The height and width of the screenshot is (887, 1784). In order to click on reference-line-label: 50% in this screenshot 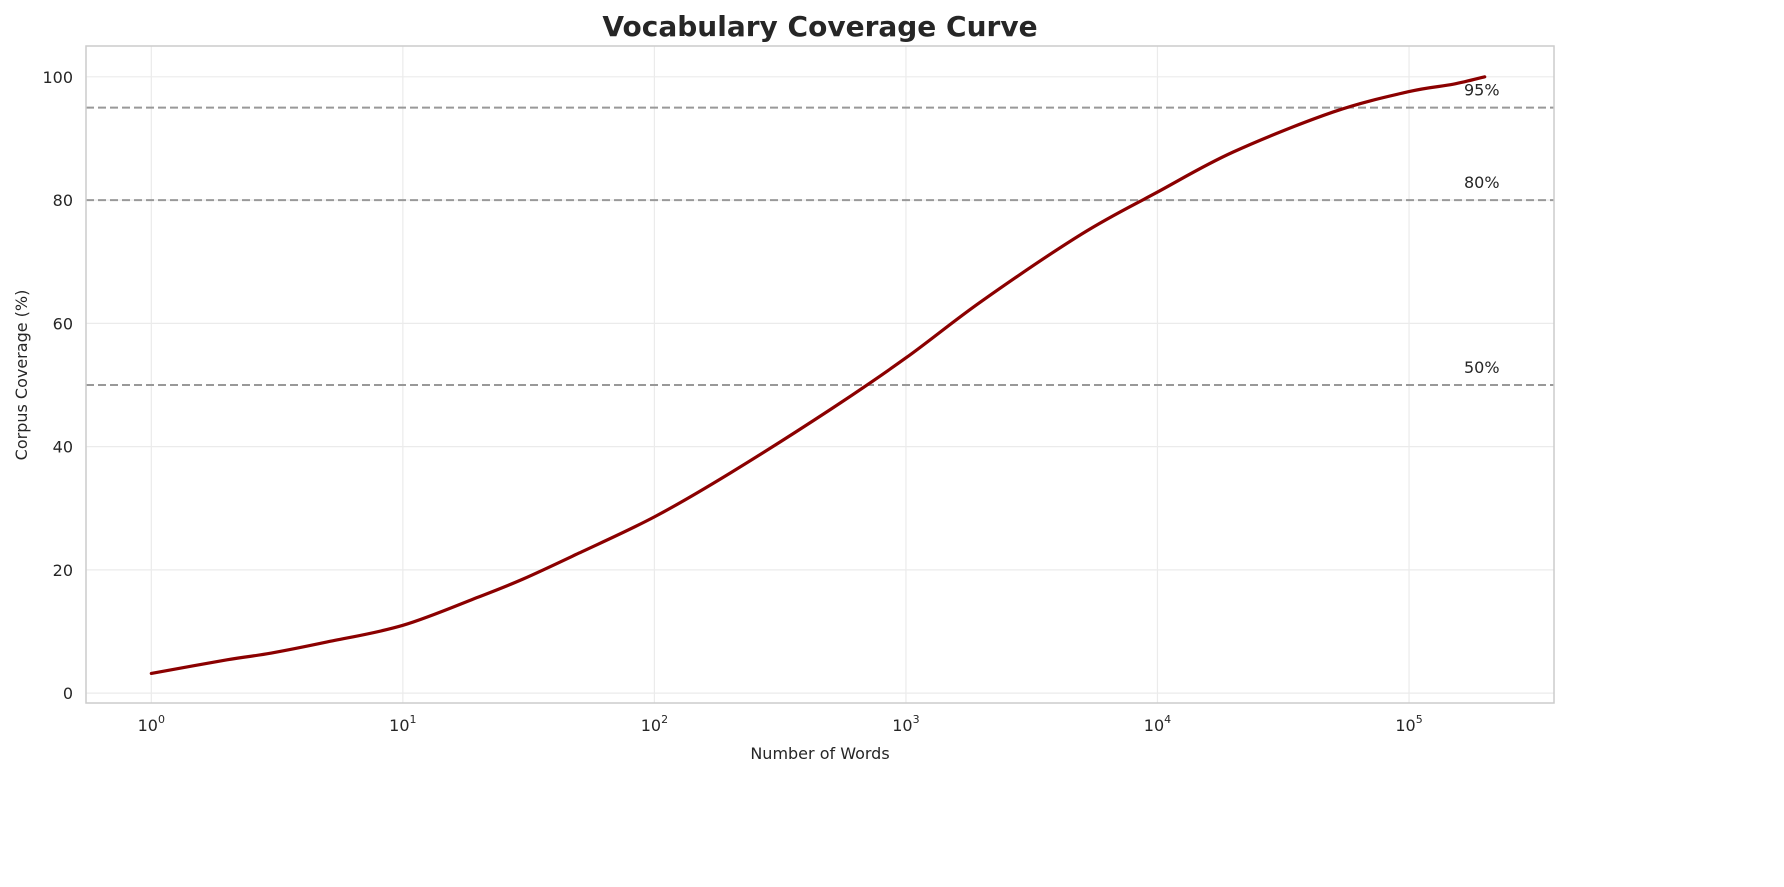, I will do `click(1482, 367)`.